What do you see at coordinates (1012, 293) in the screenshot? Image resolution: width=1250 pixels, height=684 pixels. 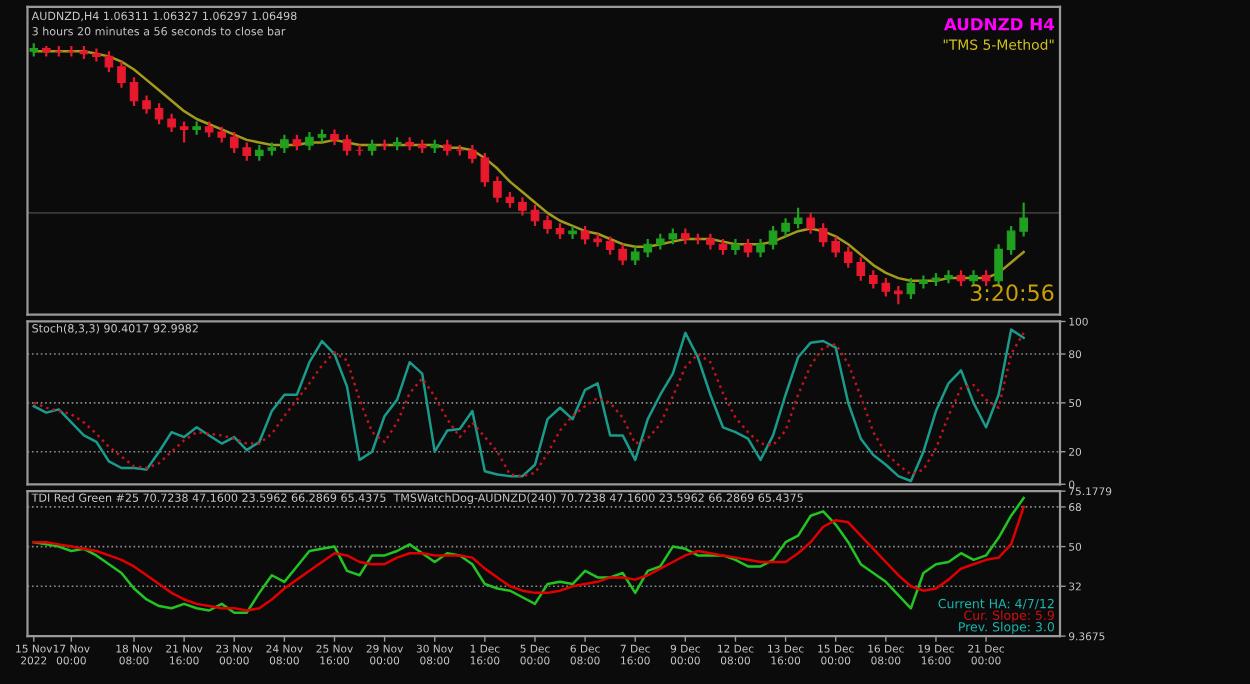 I see `annotation: 3:20:56` at bounding box center [1012, 293].